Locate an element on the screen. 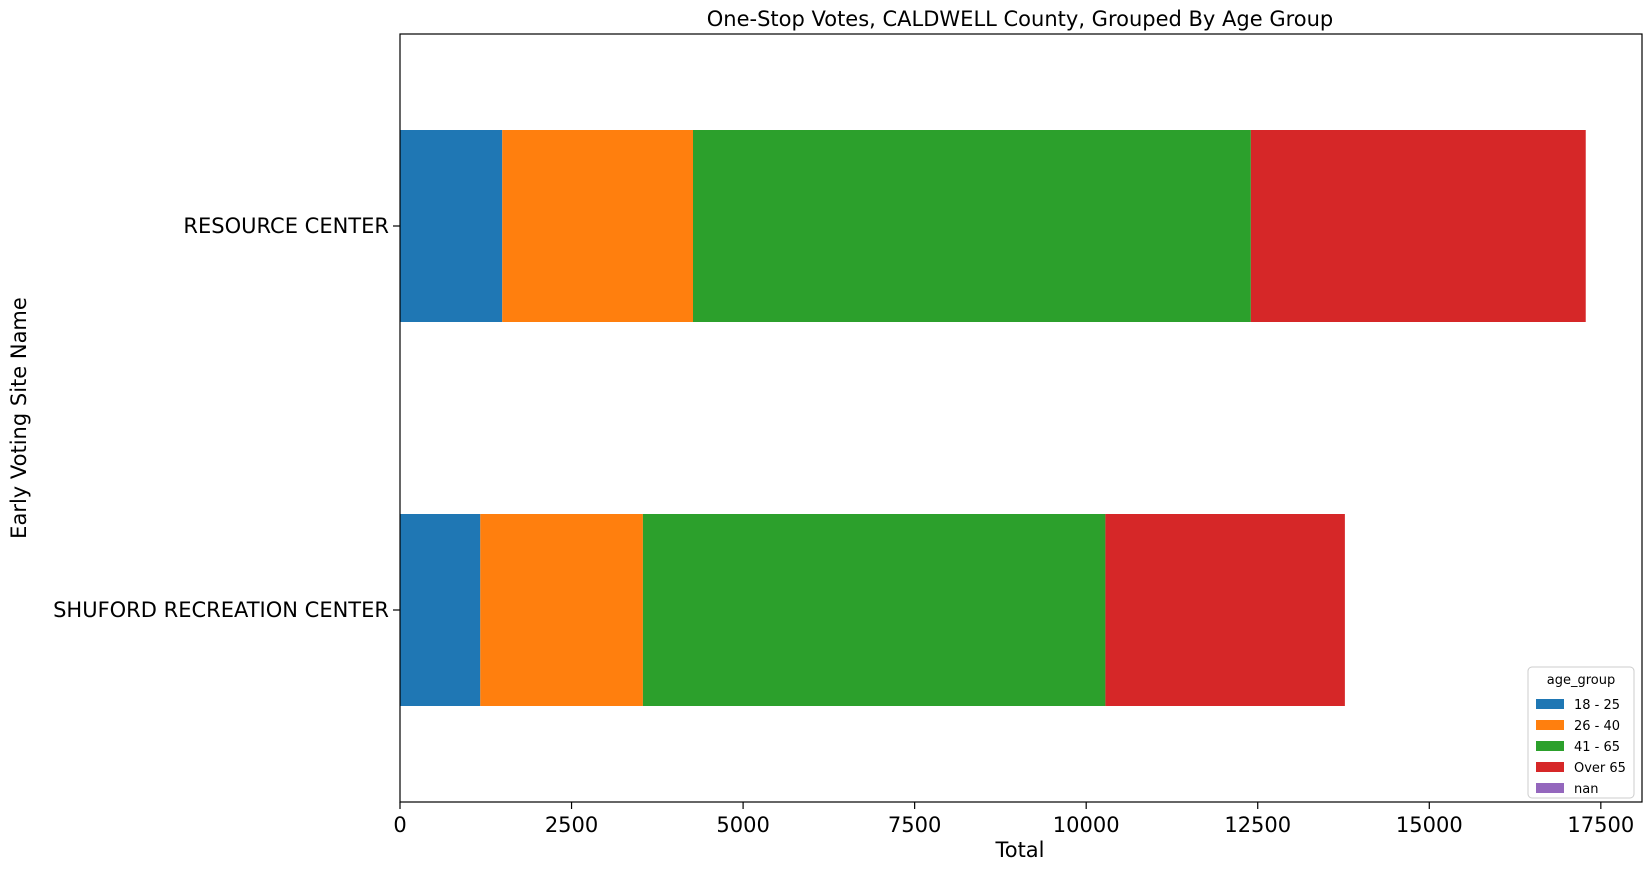 Image resolution: width=1650 pixels, height=869 pixels. x-axis-label: Total is located at coordinates (1019, 850).